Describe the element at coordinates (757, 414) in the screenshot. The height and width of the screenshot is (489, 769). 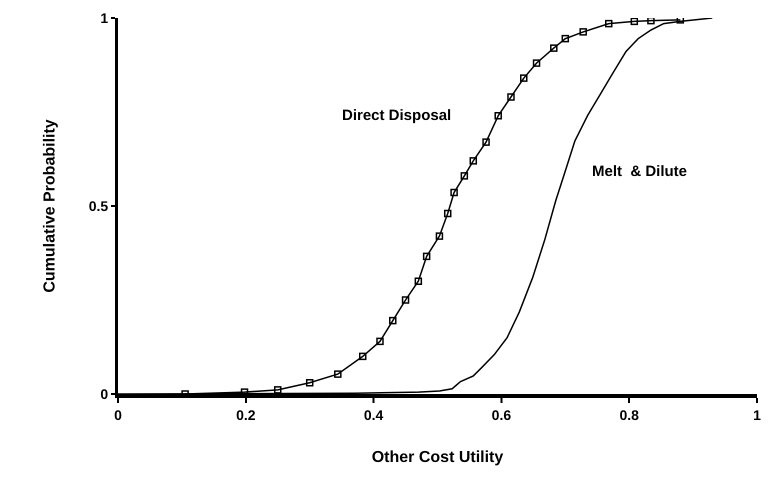
I see `x-tick-label: 1` at that location.